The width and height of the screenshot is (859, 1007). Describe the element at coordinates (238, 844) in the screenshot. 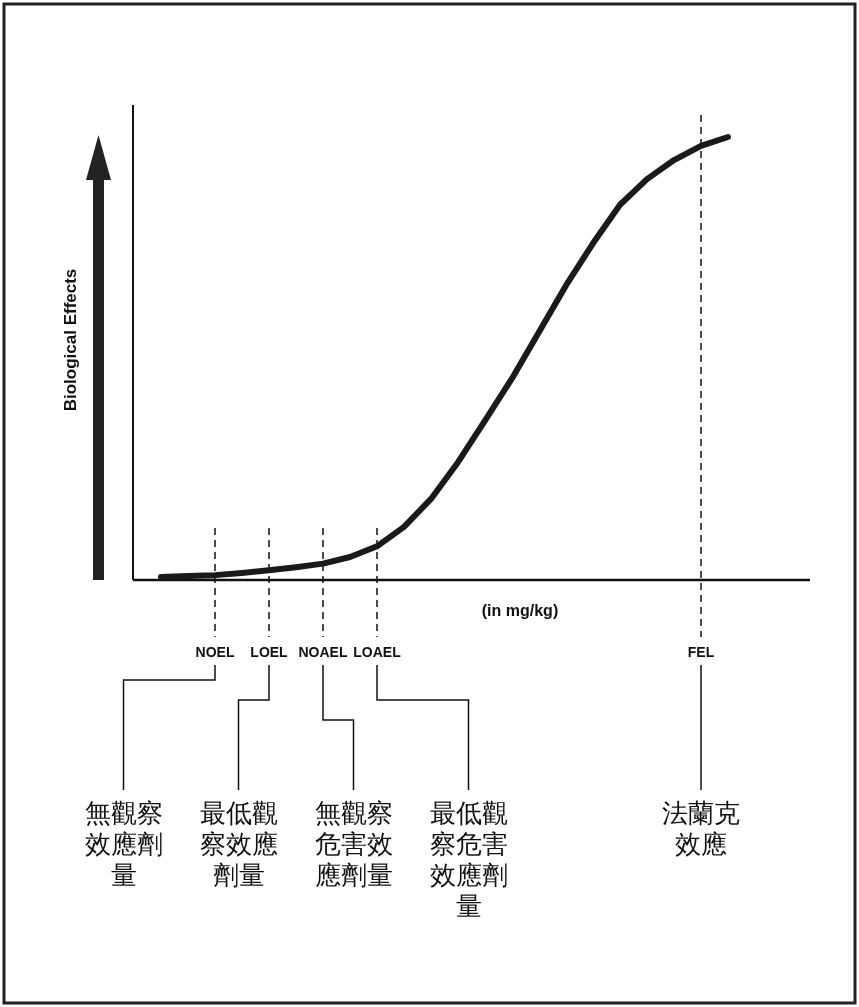

I see `annotation: 最低觀察效應劑量` at that location.